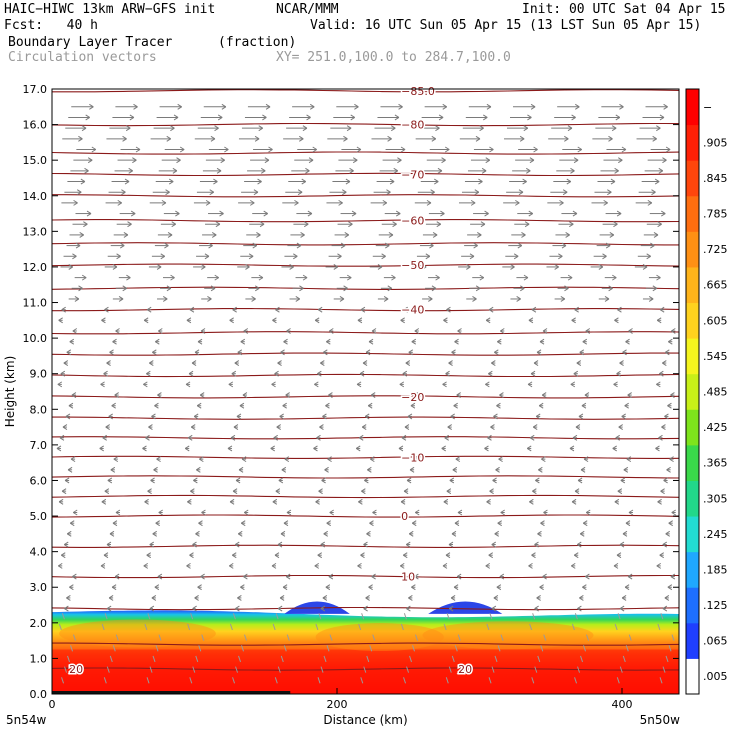  I want to click on contour-label: −40, so click(412, 310).